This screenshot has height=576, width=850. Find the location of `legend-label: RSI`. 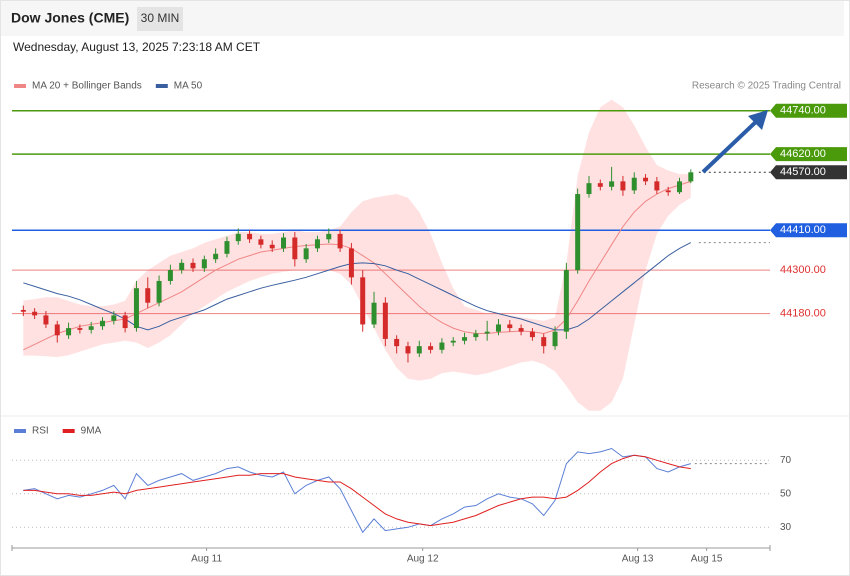

legend-label: RSI is located at coordinates (40, 431).